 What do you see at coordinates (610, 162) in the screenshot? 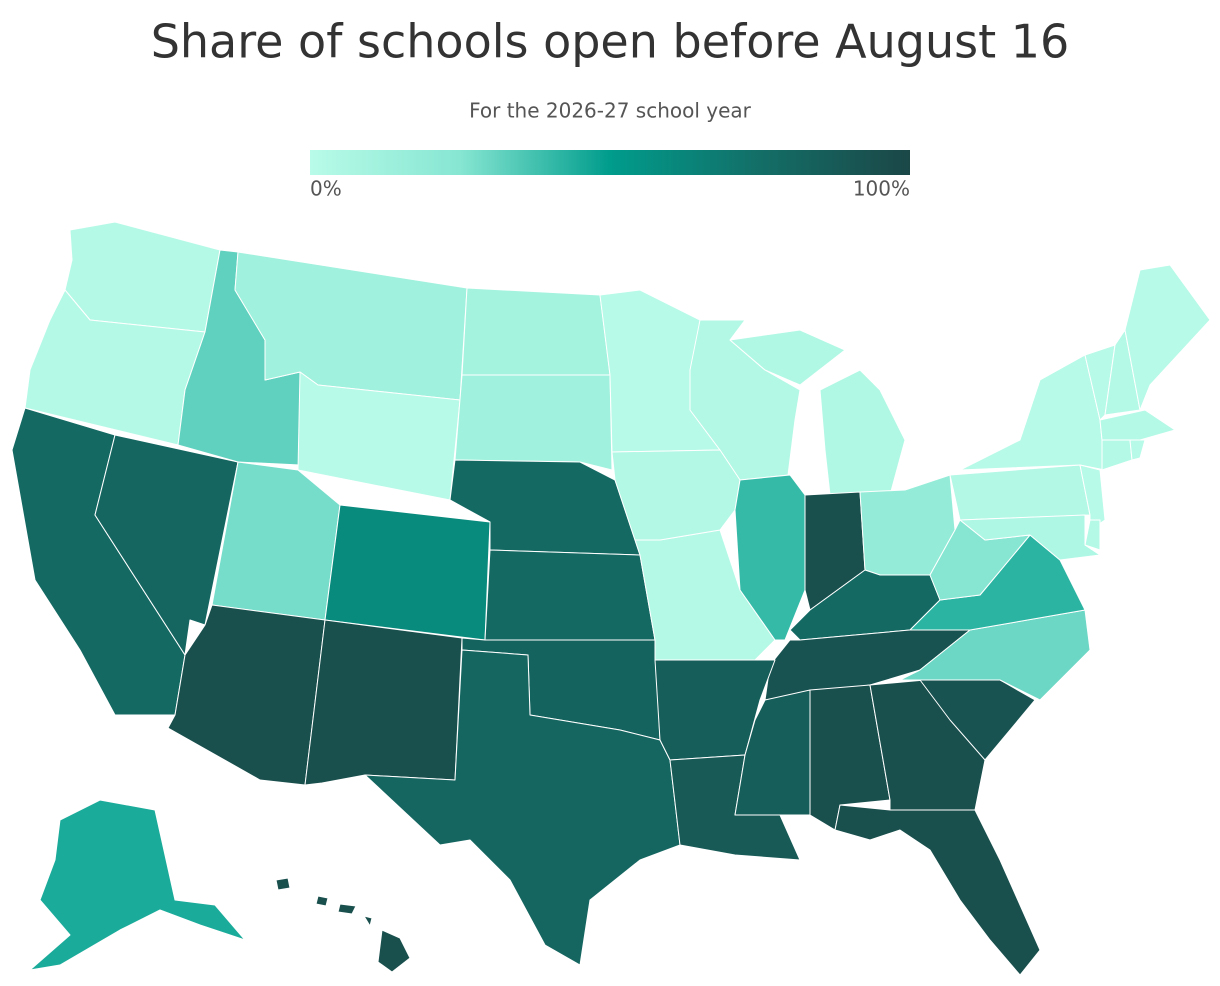
I see `color-bar` at bounding box center [610, 162].